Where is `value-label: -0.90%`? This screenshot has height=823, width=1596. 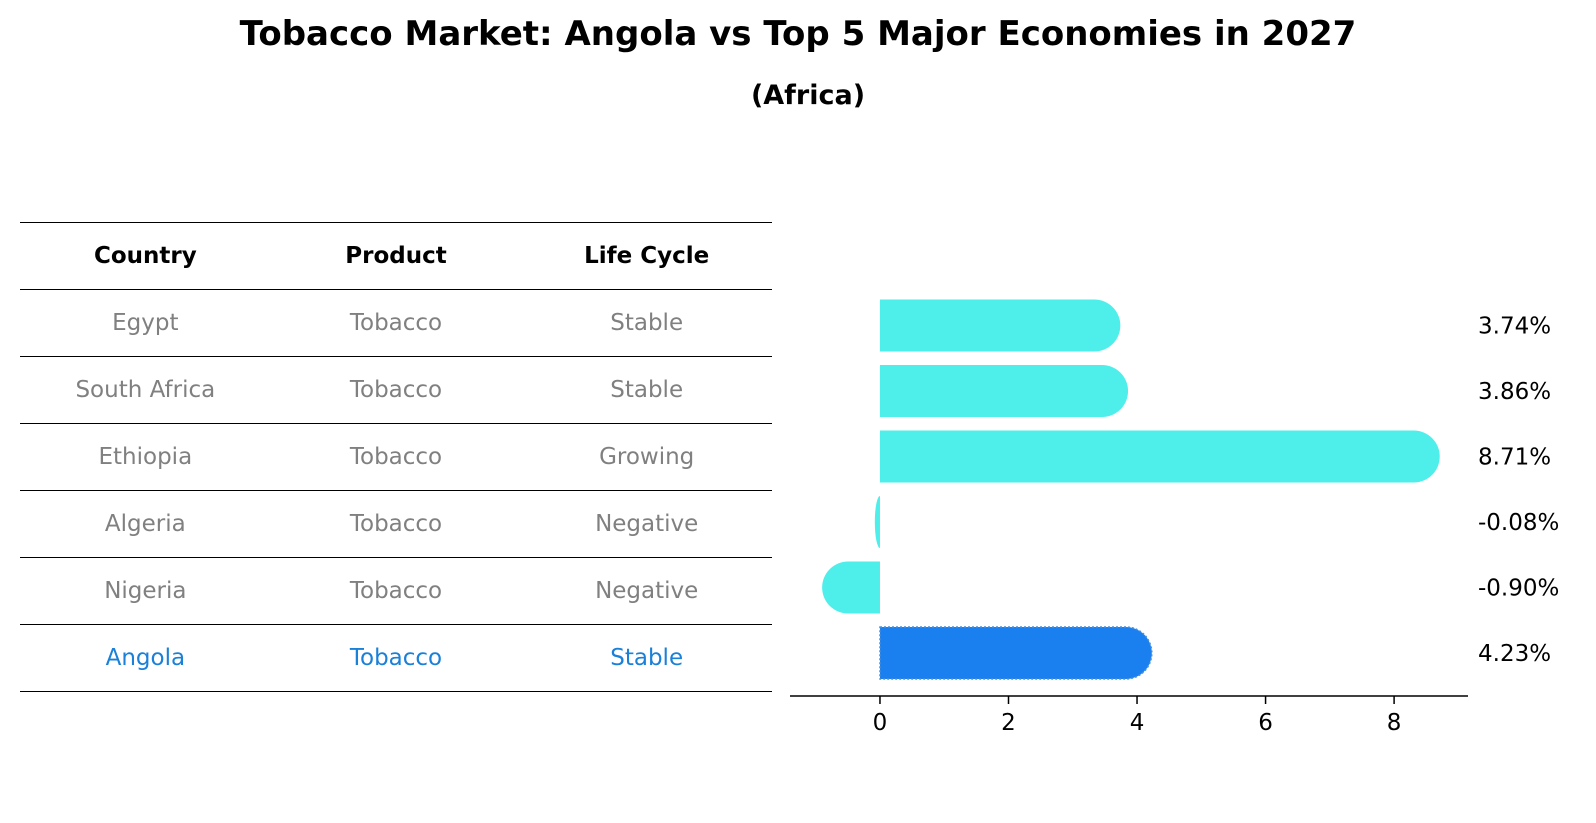
value-label: -0.90% is located at coordinates (1518, 589).